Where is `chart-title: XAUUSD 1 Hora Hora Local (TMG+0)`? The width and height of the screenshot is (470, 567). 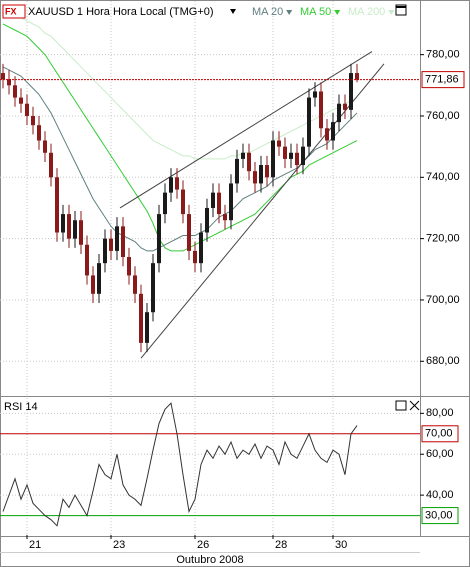 chart-title: XAUUSD 1 Hora Hora Local (TMG+0) is located at coordinates (121, 12).